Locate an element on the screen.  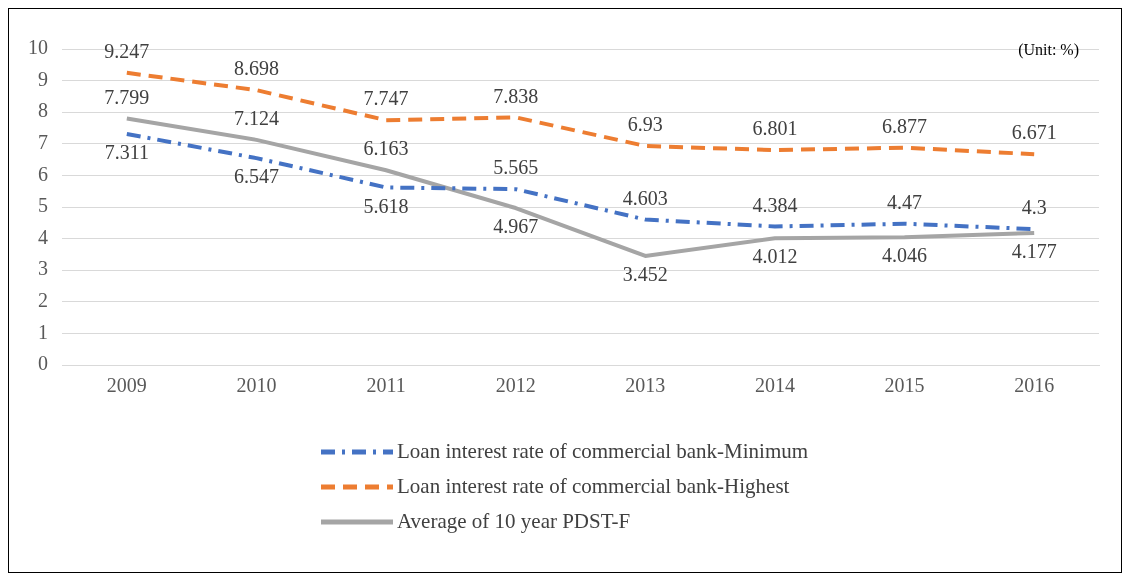
annotation: (Unit: %) is located at coordinates (1048, 50).